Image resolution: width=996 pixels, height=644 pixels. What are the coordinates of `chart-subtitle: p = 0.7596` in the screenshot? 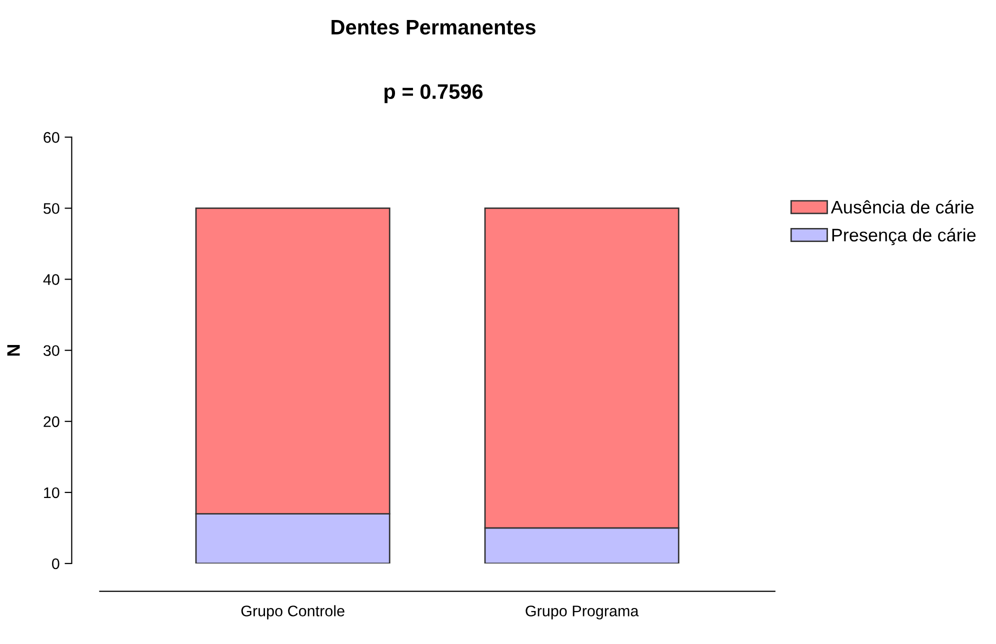 It's located at (433, 94).